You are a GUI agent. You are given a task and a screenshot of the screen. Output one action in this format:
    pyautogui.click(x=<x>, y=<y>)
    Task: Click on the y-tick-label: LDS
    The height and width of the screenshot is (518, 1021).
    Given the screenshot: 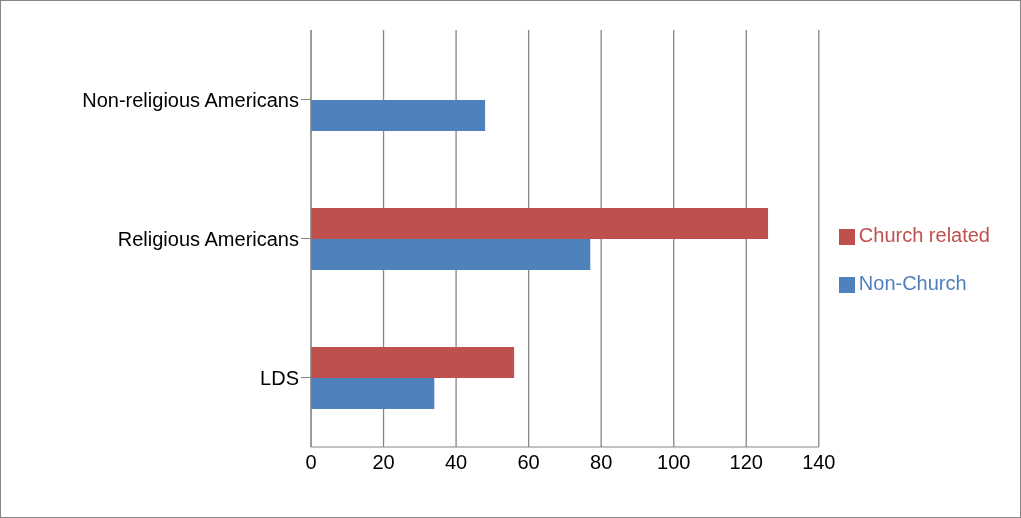 What is the action you would take?
    pyautogui.click(x=279, y=377)
    